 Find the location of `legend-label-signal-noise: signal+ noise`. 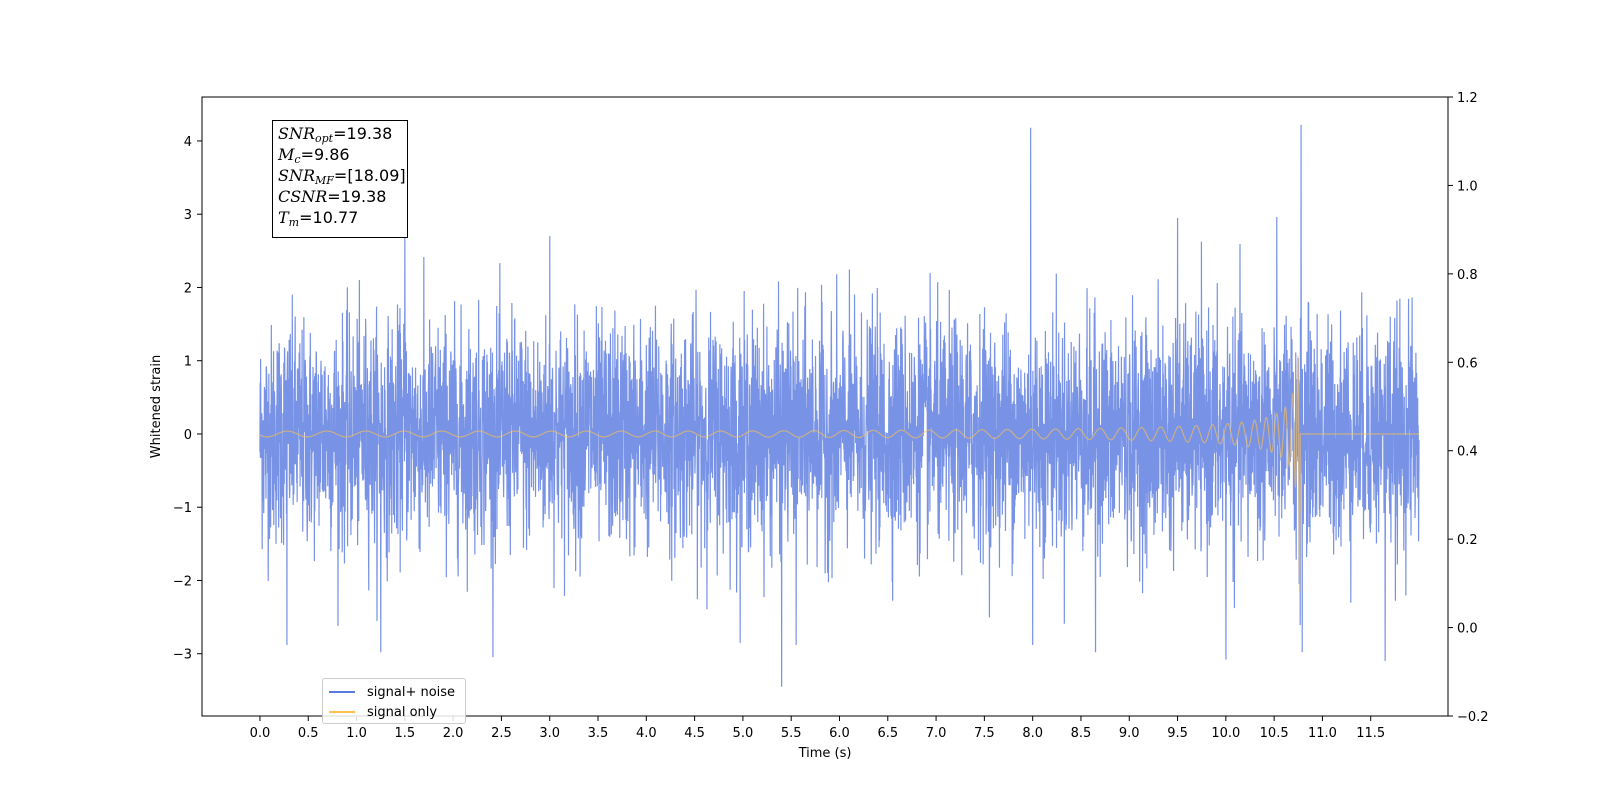

legend-label-signal-noise: signal+ noise is located at coordinates (411, 692).